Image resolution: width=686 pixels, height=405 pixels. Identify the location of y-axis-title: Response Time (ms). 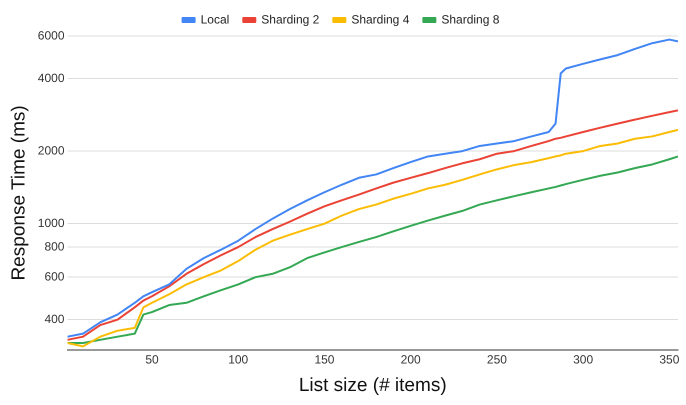
(19, 193).